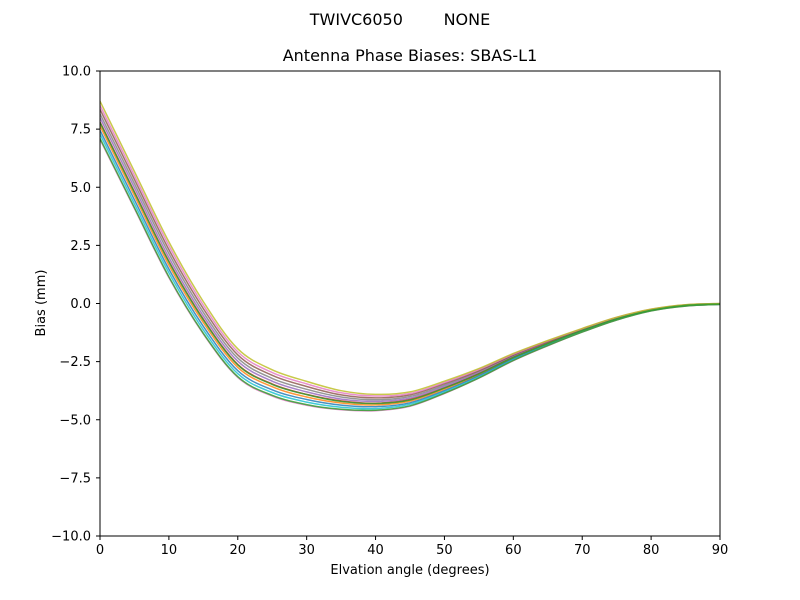 This screenshot has width=800, height=600. Describe the element at coordinates (412, 547) in the screenshot. I see `x-axis-ticks: 0 10 20 30 40 50 60 70 80 90` at that location.